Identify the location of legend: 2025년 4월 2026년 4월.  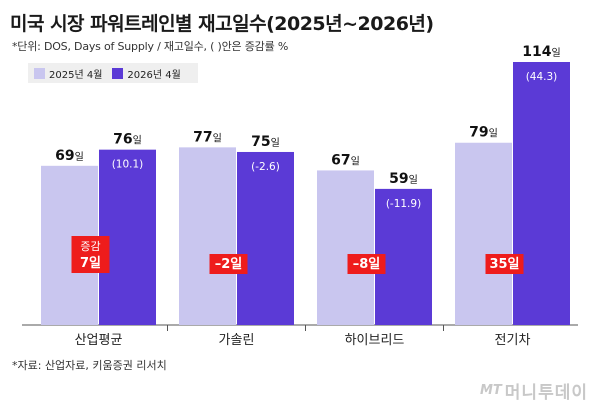
(113, 73).